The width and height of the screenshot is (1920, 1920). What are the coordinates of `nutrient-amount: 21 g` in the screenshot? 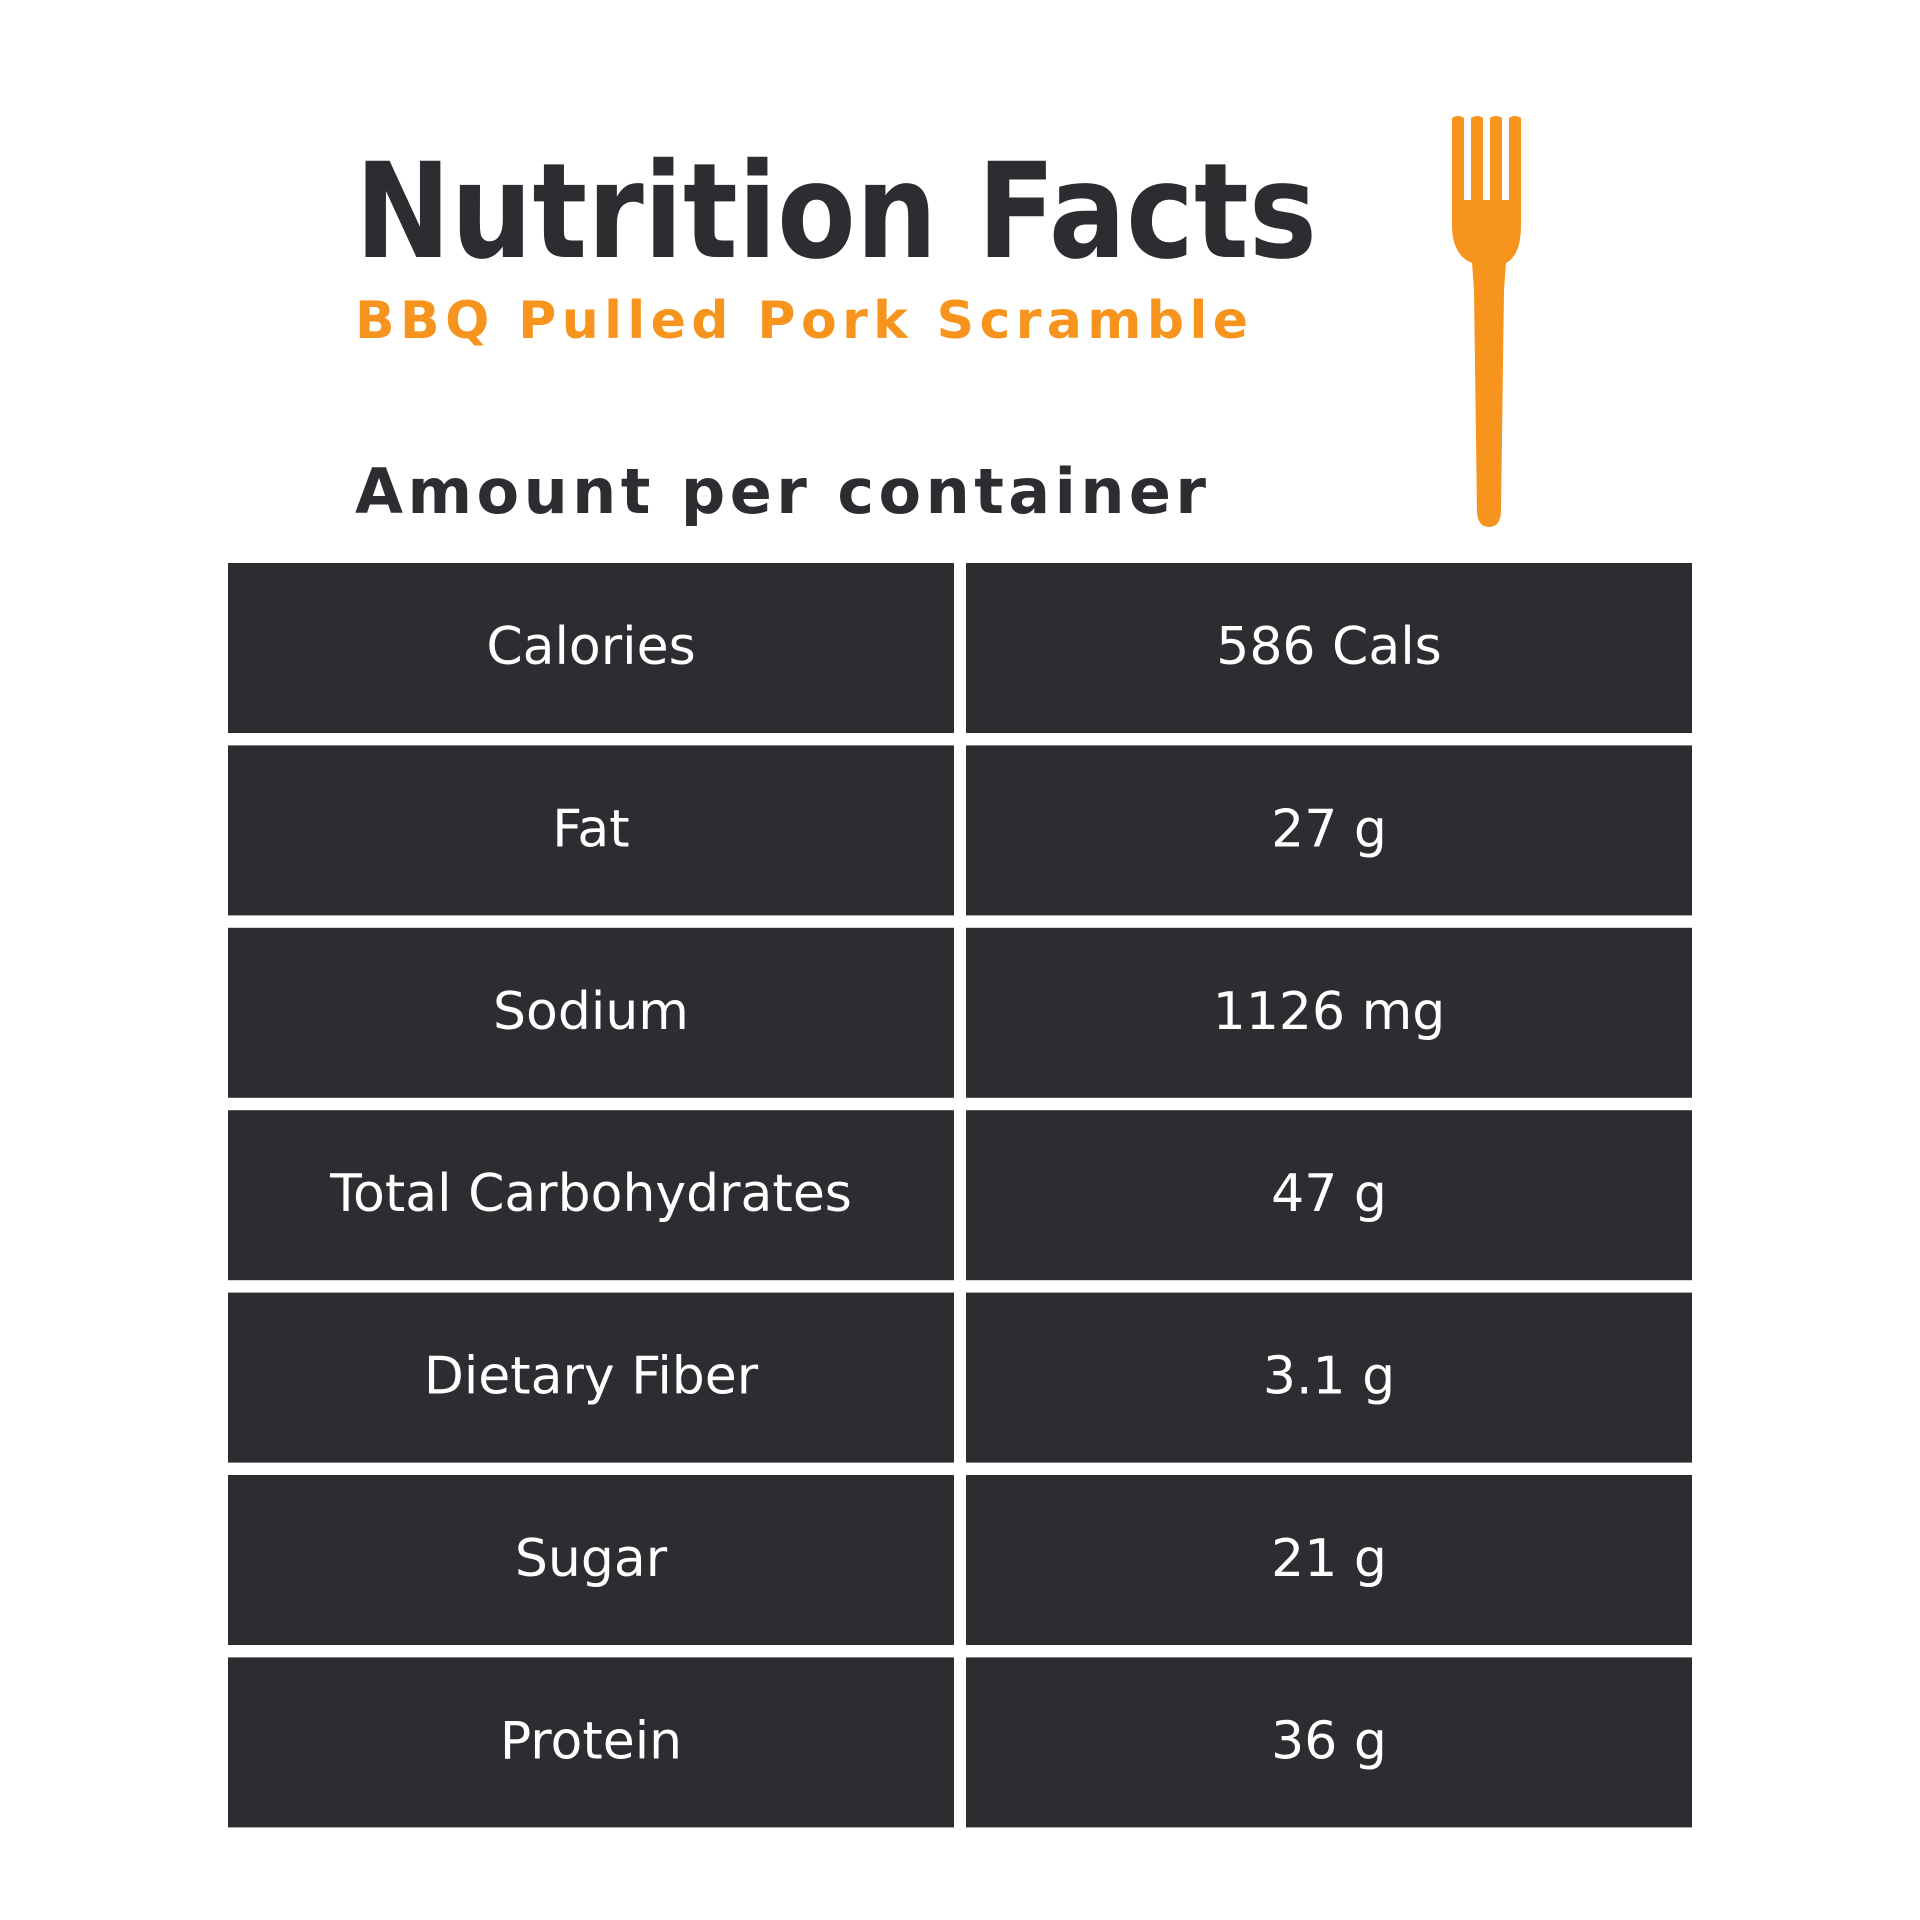 It's located at (1329, 1559).